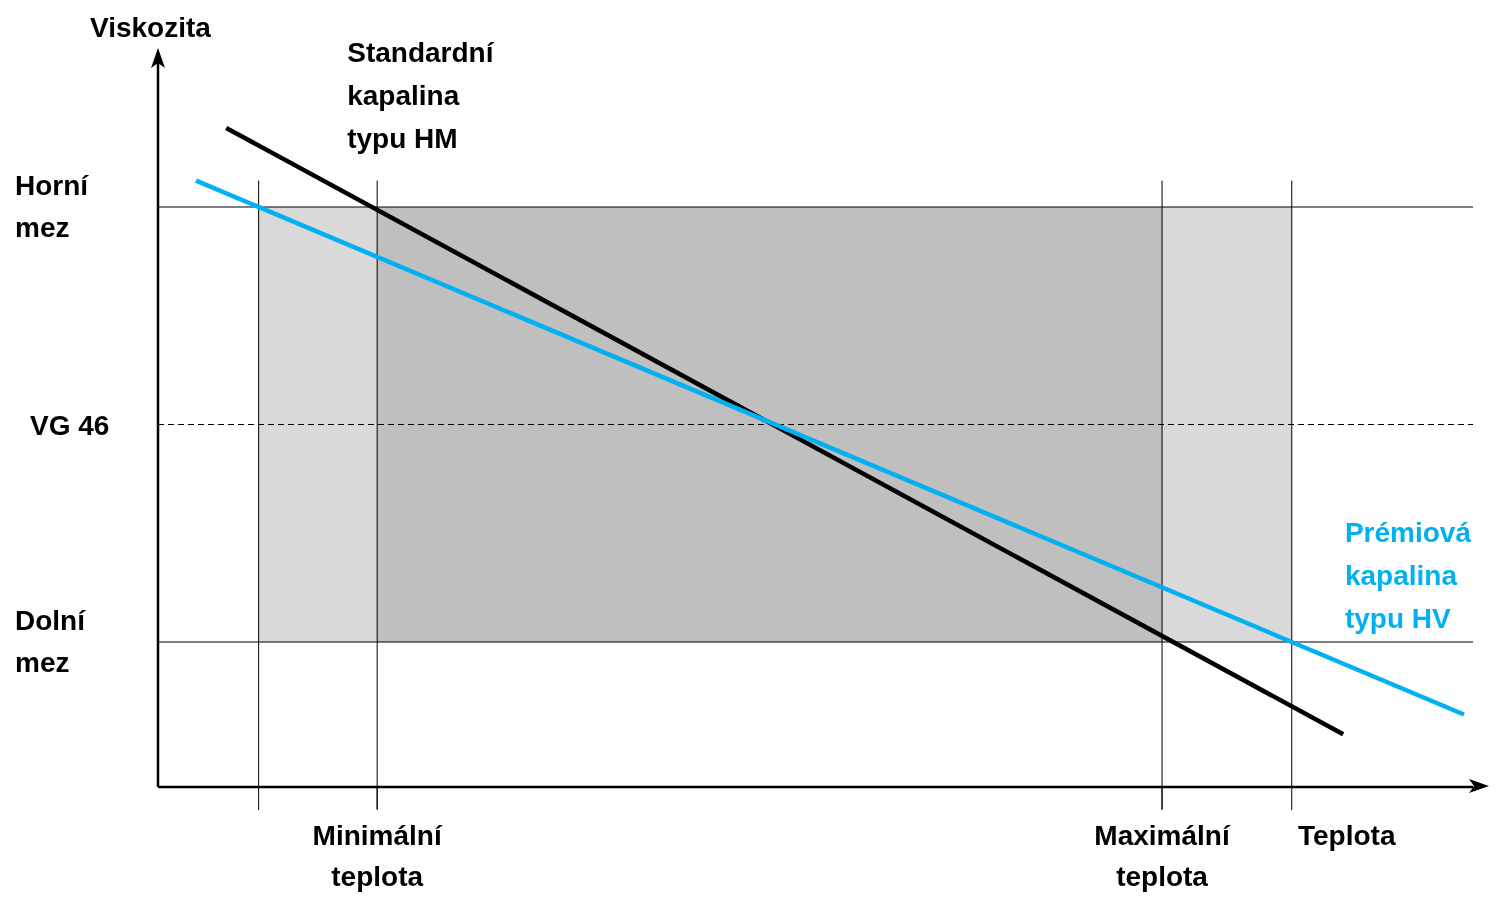 The image size is (1497, 905). Describe the element at coordinates (150, 28) in the screenshot. I see `y-axis-title: Viskozita` at that location.